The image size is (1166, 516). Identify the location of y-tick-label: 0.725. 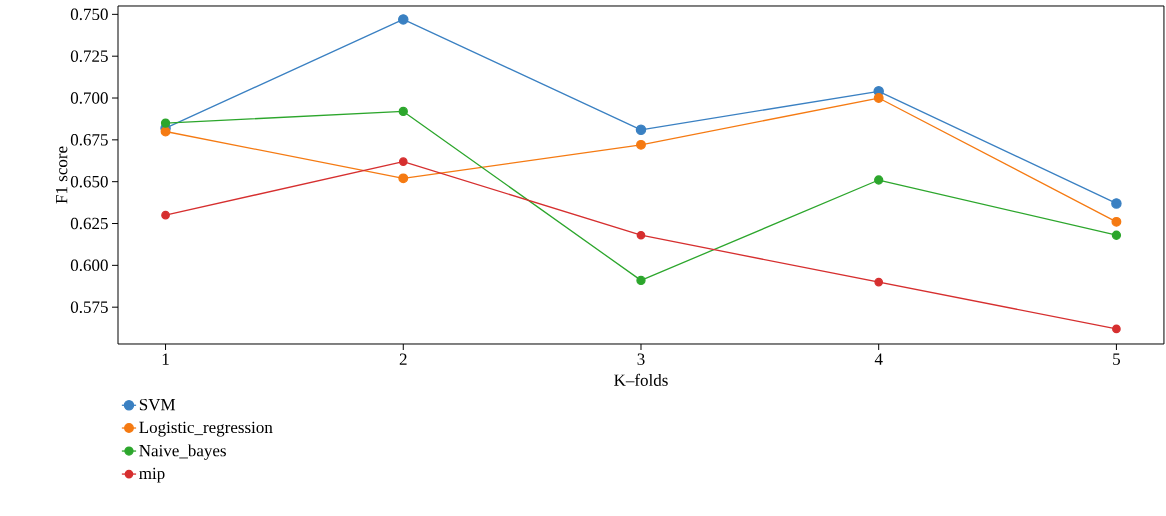
(89, 56).